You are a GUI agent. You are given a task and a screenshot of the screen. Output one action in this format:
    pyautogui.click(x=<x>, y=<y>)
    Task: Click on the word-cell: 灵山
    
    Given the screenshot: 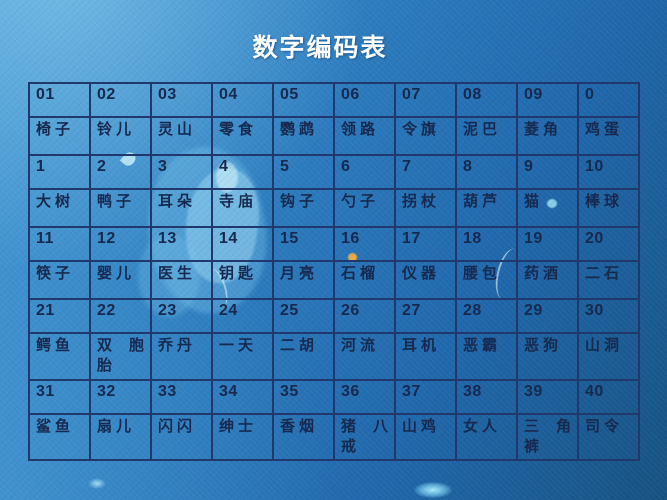 What is the action you would take?
    pyautogui.click(x=181, y=136)
    